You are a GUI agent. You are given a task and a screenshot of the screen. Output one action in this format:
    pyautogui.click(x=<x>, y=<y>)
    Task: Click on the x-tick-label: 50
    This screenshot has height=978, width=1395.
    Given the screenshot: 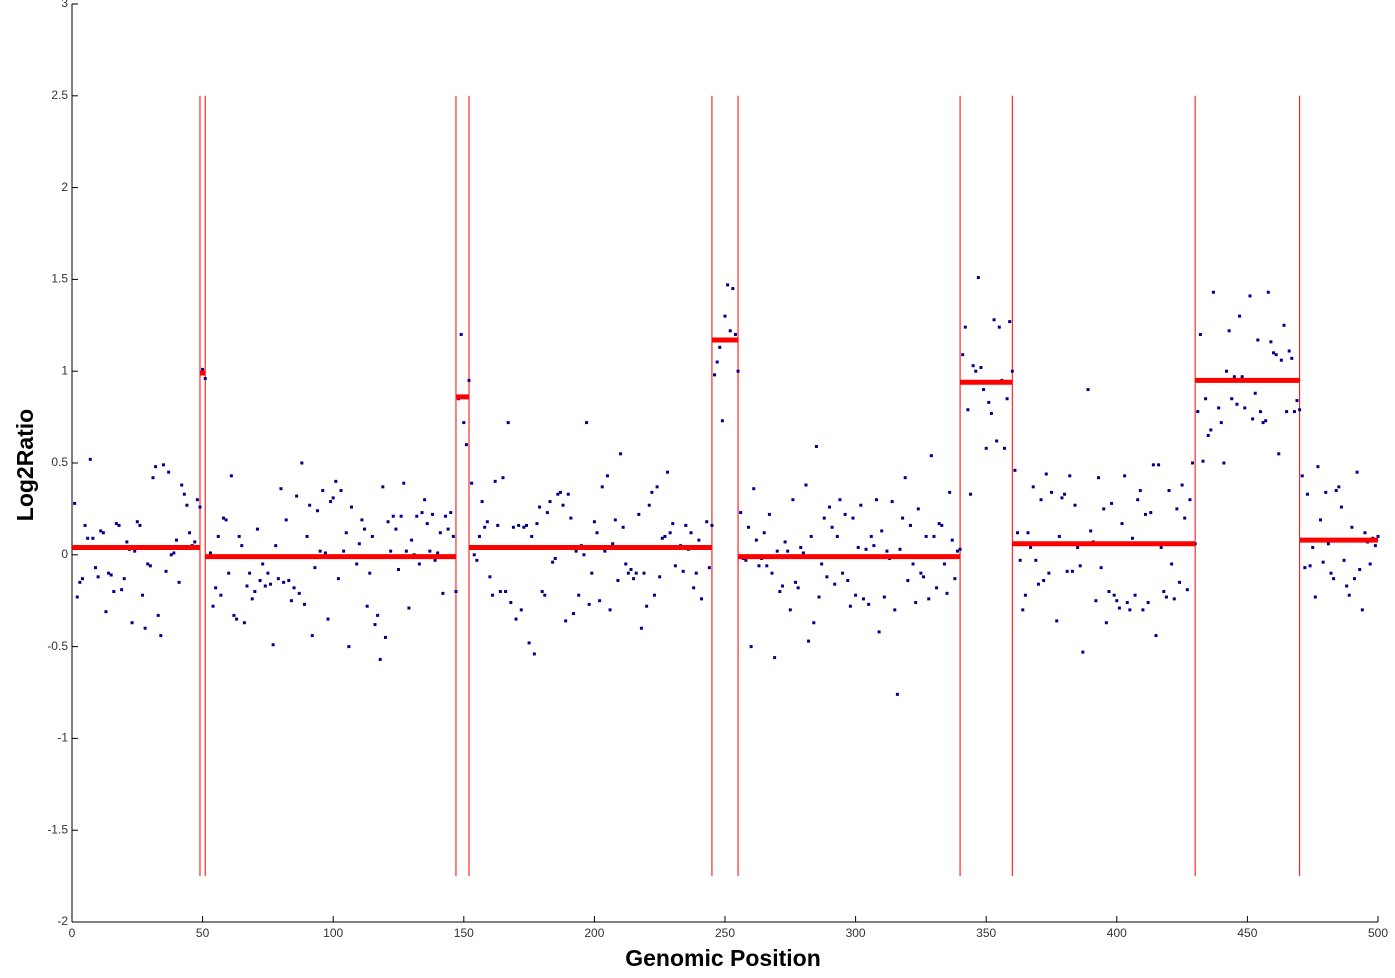 What is the action you would take?
    pyautogui.click(x=203, y=933)
    